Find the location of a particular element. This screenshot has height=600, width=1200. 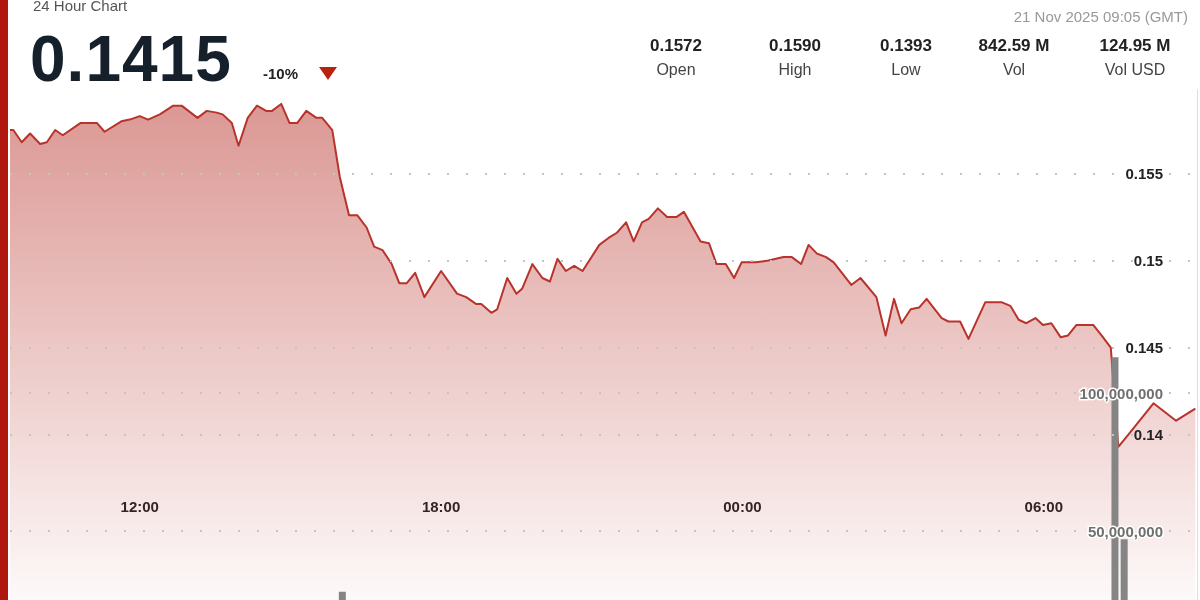

text: 124.95 M is located at coordinates (1135, 46).